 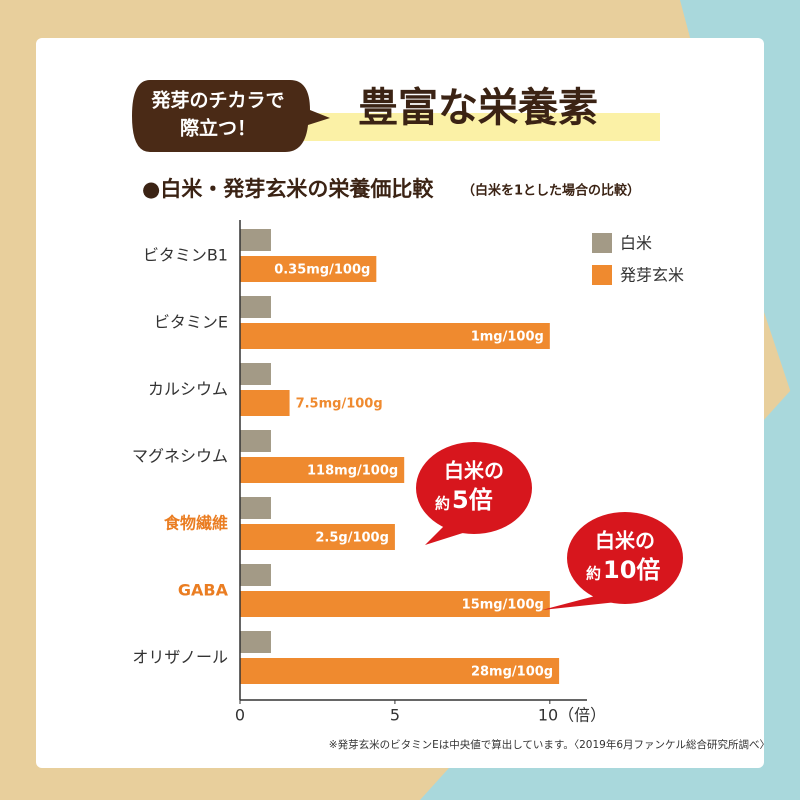 I want to click on bar-label: 15mg/100g, so click(x=503, y=605).